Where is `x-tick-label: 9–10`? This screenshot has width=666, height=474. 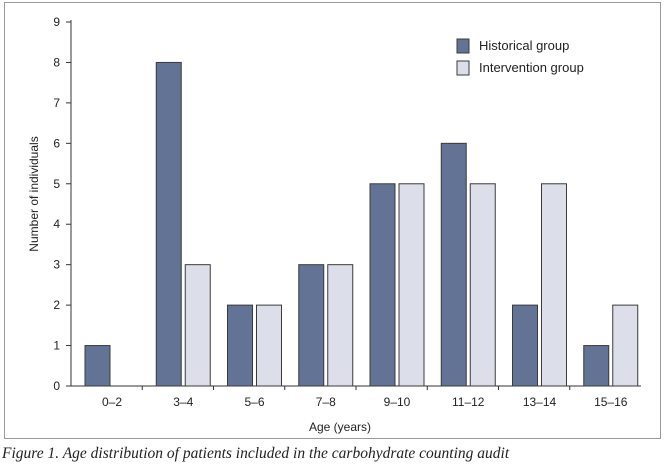 x-tick-label: 9–10 is located at coordinates (397, 402).